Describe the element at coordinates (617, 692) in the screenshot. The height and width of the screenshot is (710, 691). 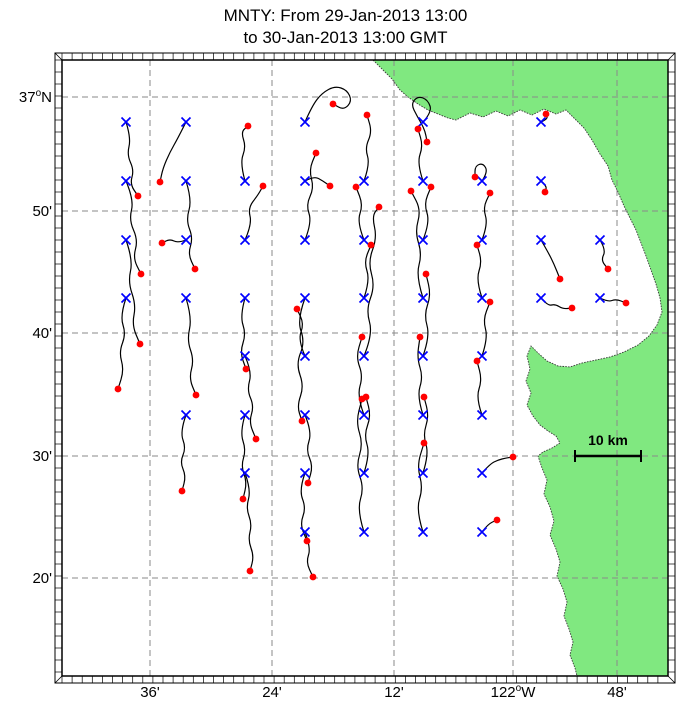
I see `x-tick-label: 48'` at that location.